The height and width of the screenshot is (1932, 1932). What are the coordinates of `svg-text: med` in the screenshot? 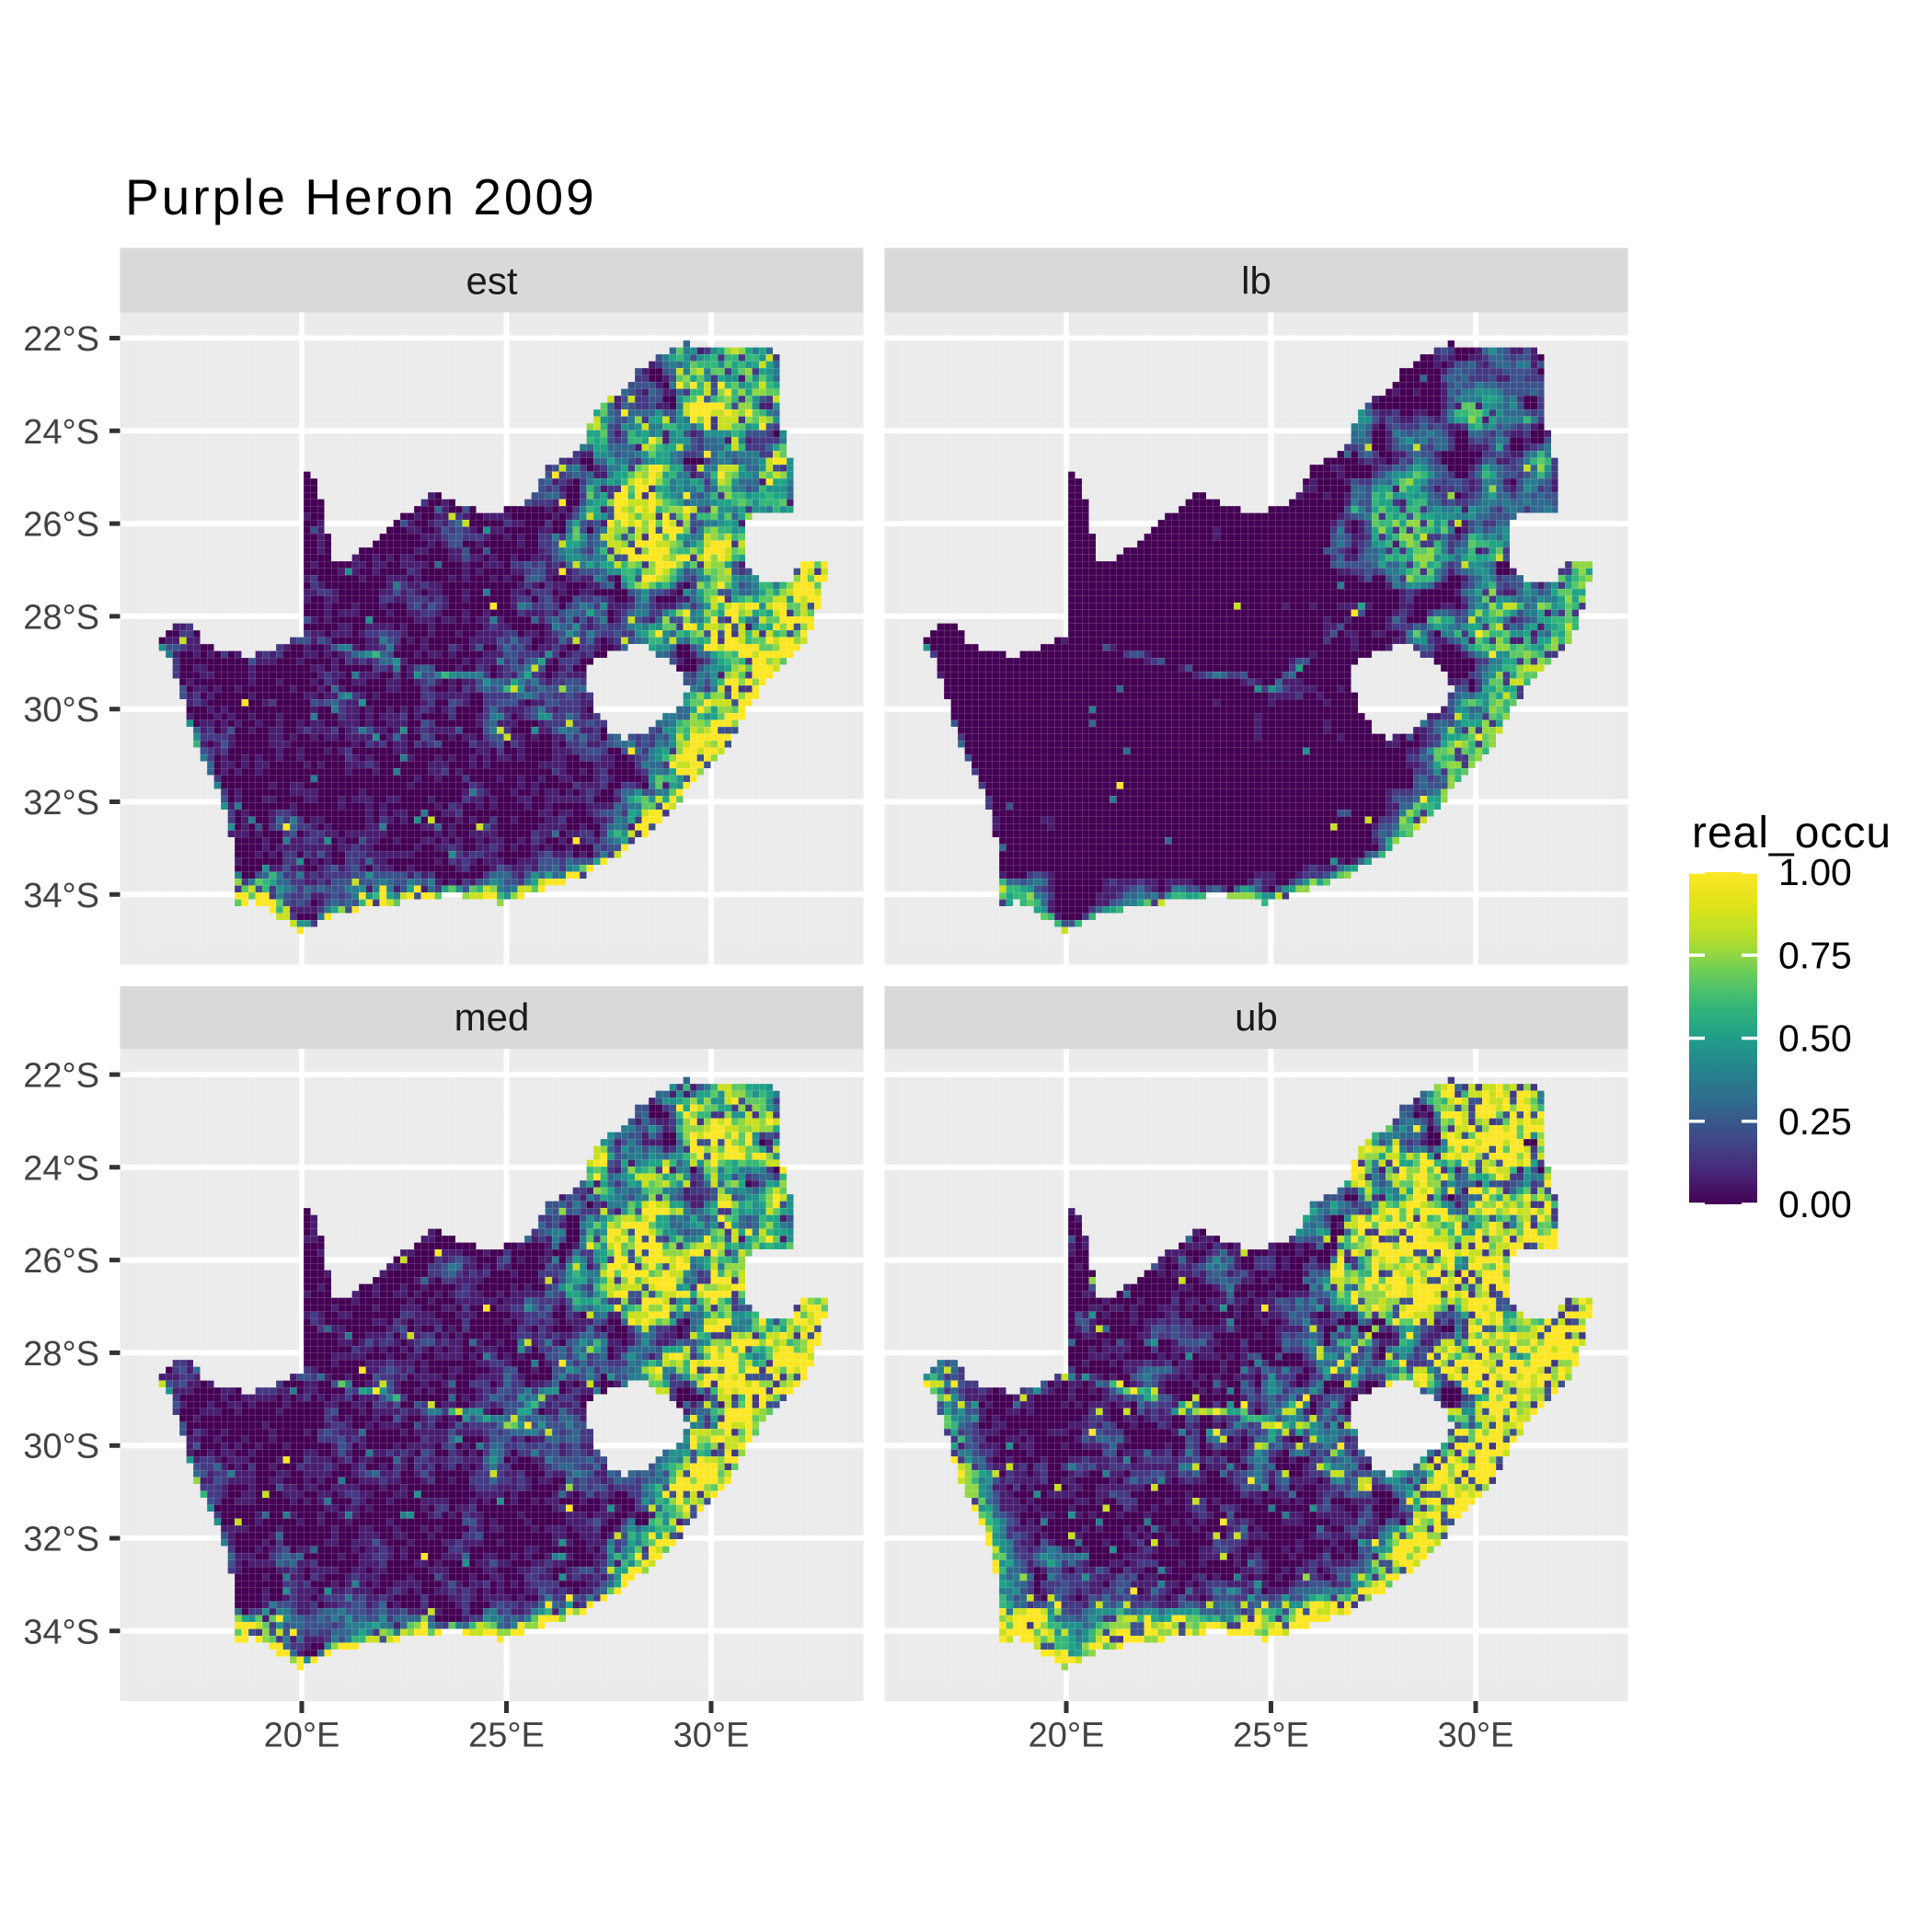 It's located at (492, 1017).